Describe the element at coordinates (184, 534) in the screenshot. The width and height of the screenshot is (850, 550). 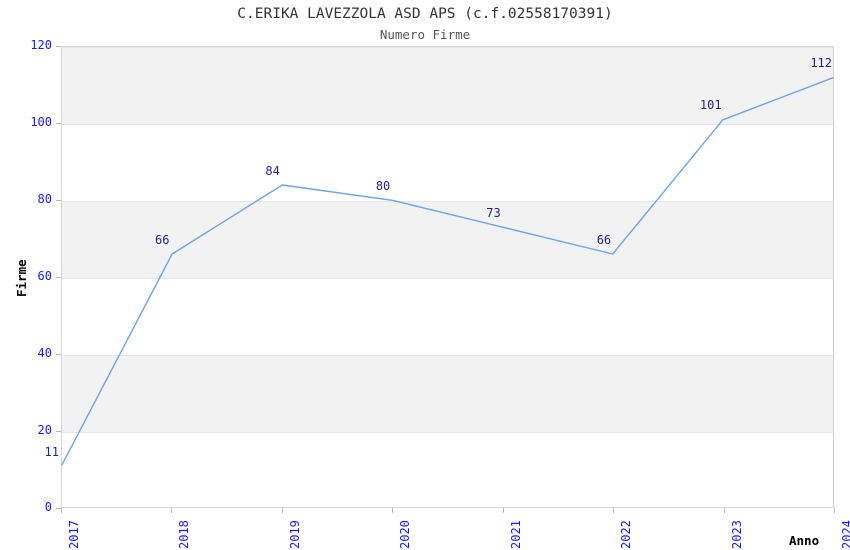
I see `x-tick-label: 2018` at that location.